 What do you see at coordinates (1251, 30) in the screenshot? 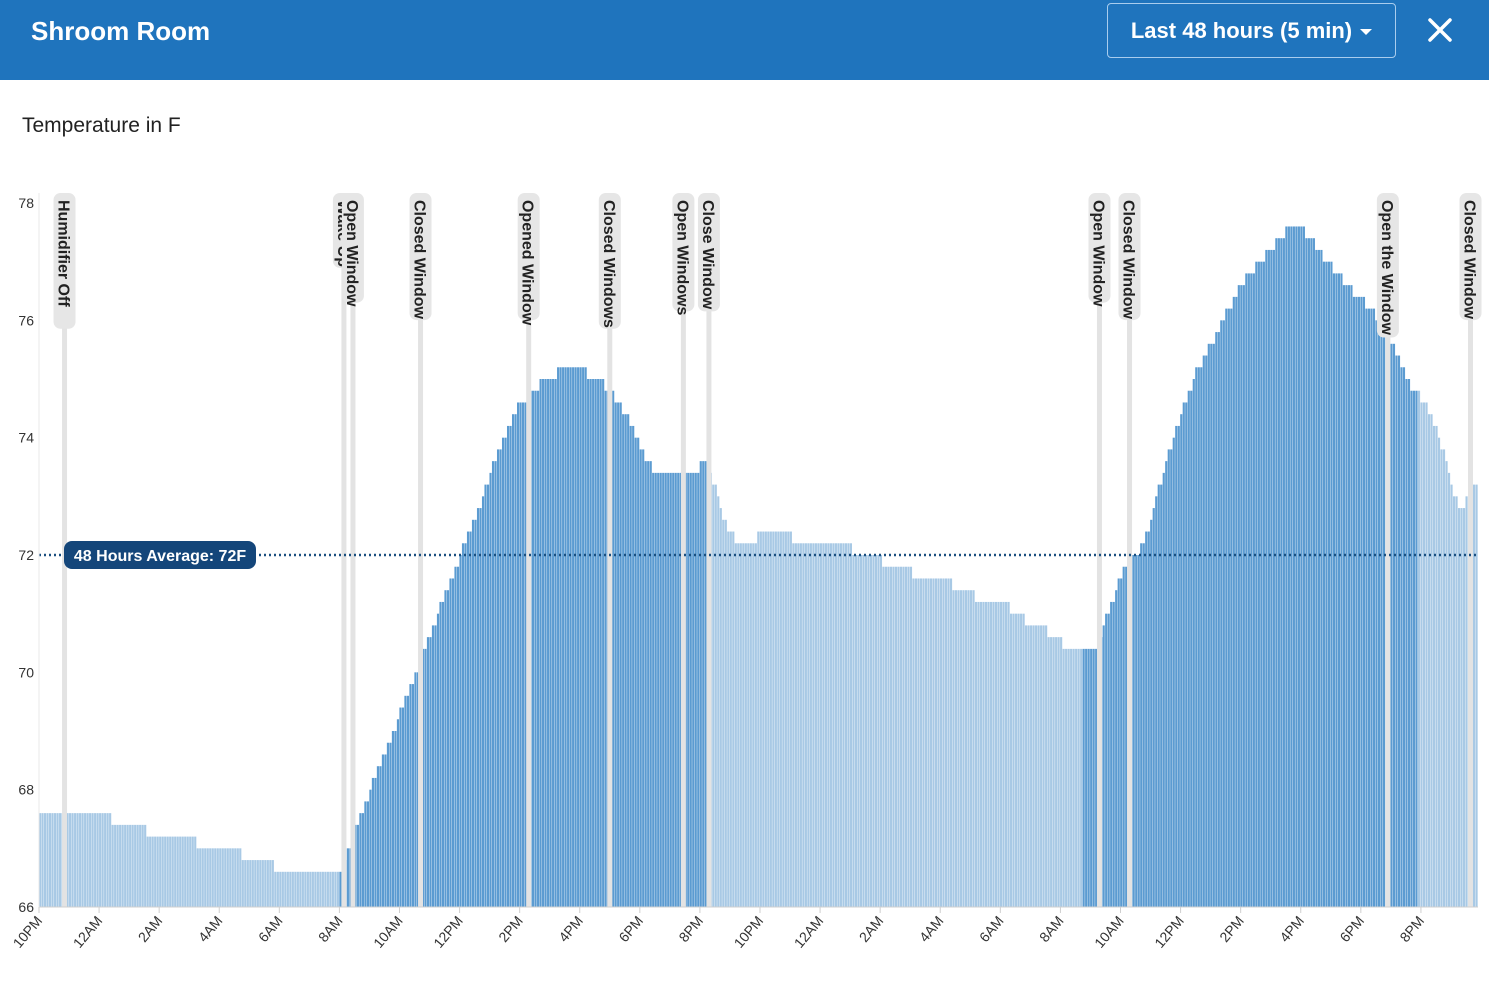
I see `time-range-dropdown: Last 48 hours (5 min)` at bounding box center [1251, 30].